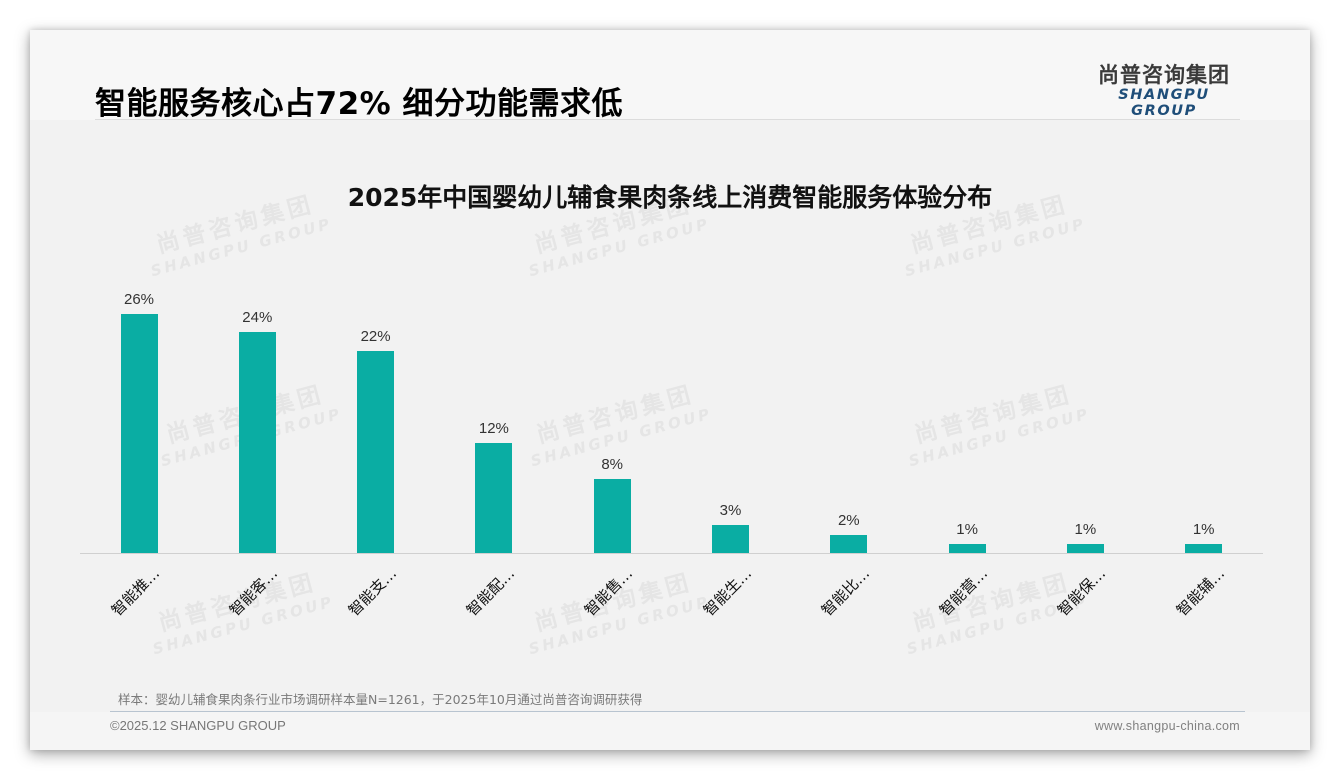  Describe the element at coordinates (139, 299) in the screenshot. I see `bar-value-label: 26%` at that location.